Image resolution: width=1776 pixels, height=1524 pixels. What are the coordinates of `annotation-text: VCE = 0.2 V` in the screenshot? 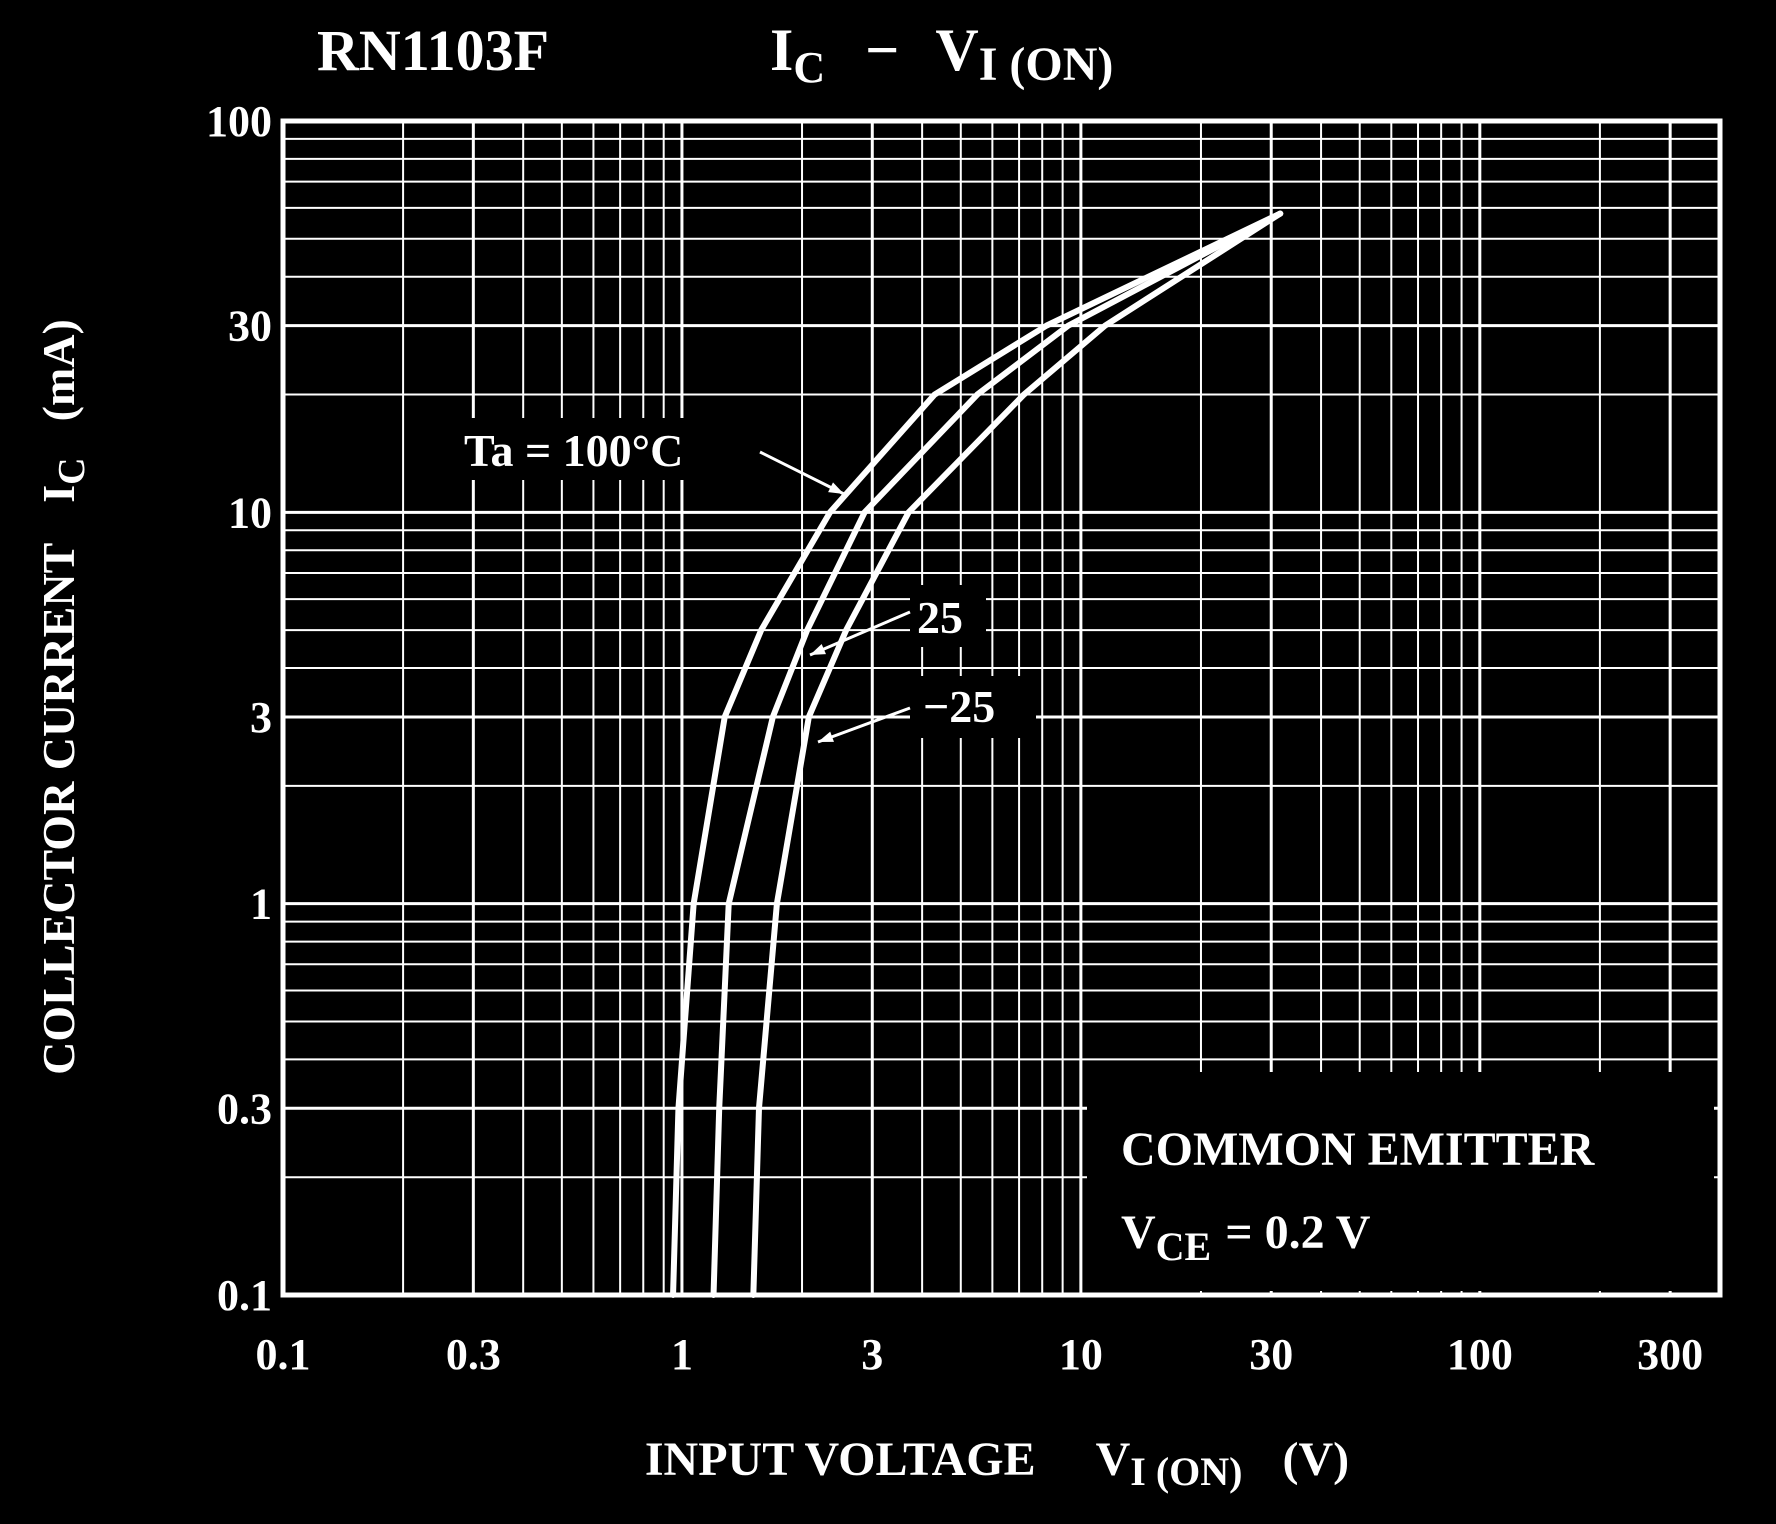 It's located at (1246, 1237).